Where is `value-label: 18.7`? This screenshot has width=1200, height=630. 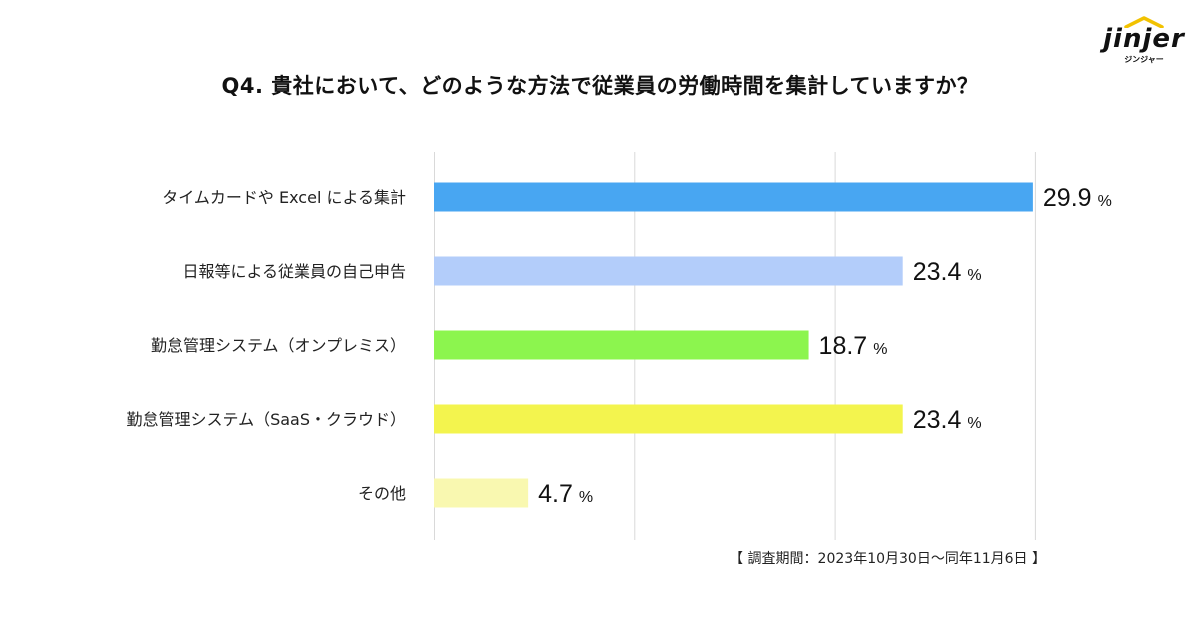 value-label: 18.7 is located at coordinates (843, 346).